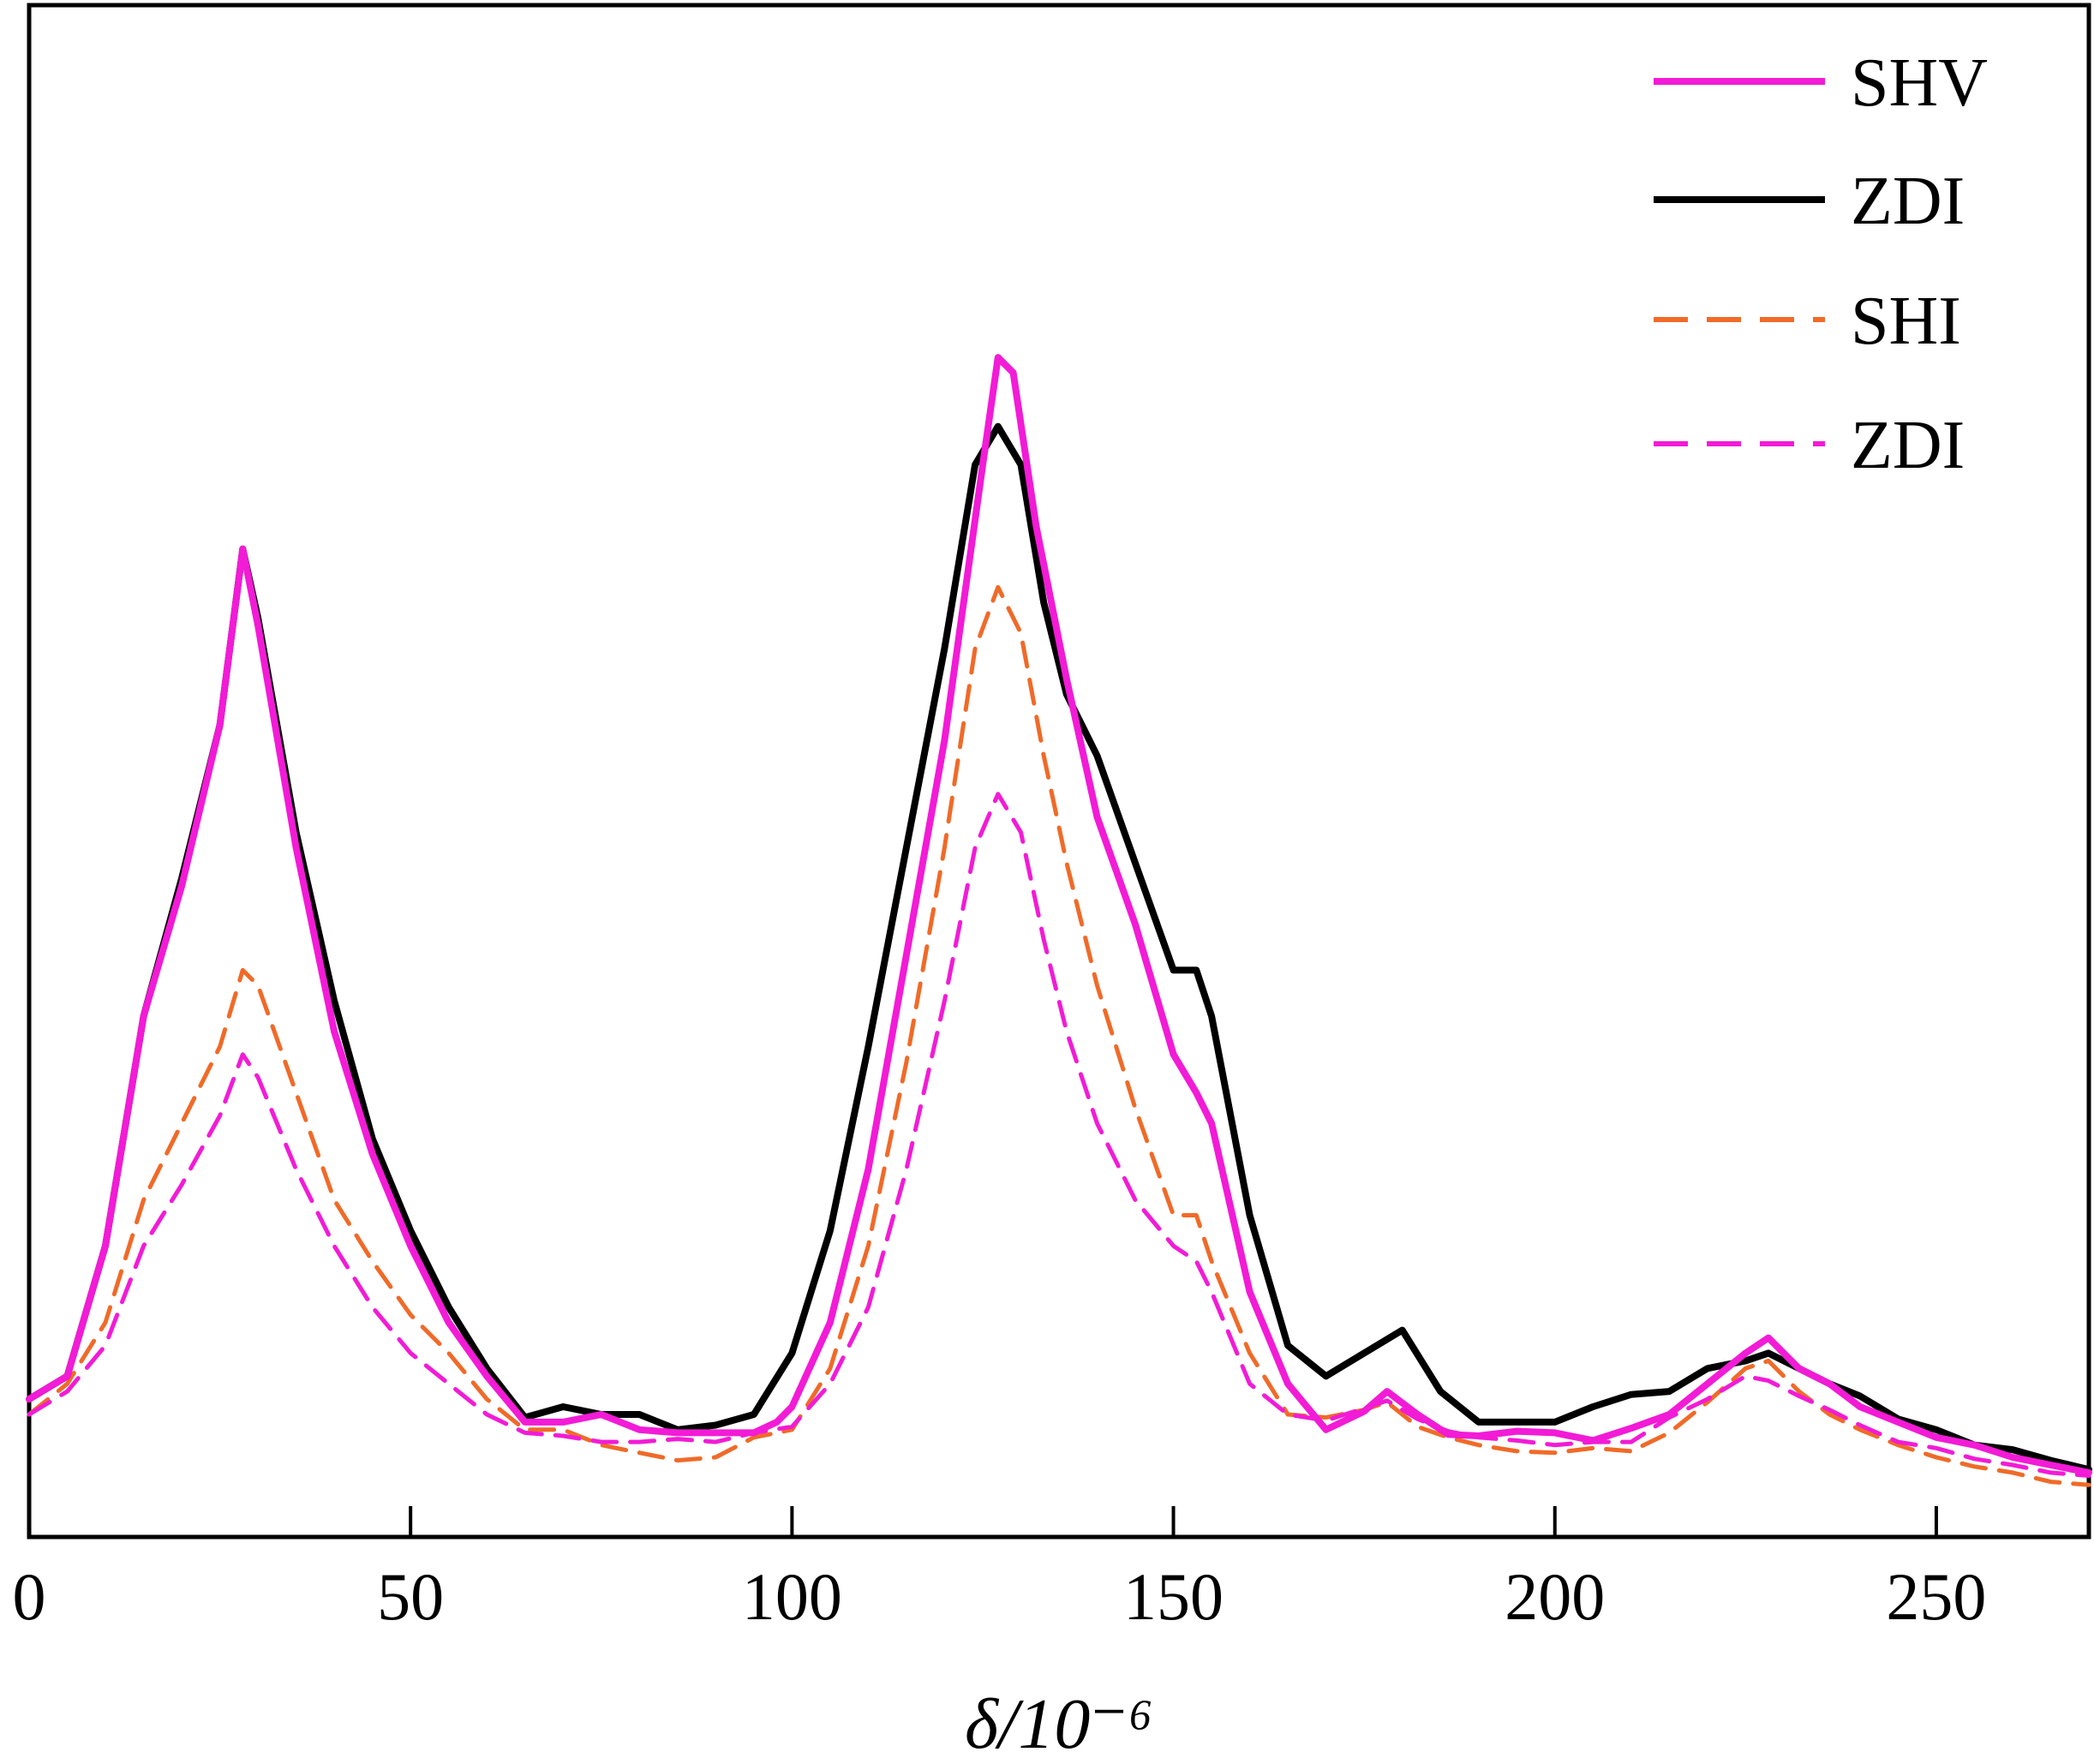 This screenshot has height=1764, width=2094. What do you see at coordinates (29, 1596) in the screenshot?
I see `x-tick-label: 0` at bounding box center [29, 1596].